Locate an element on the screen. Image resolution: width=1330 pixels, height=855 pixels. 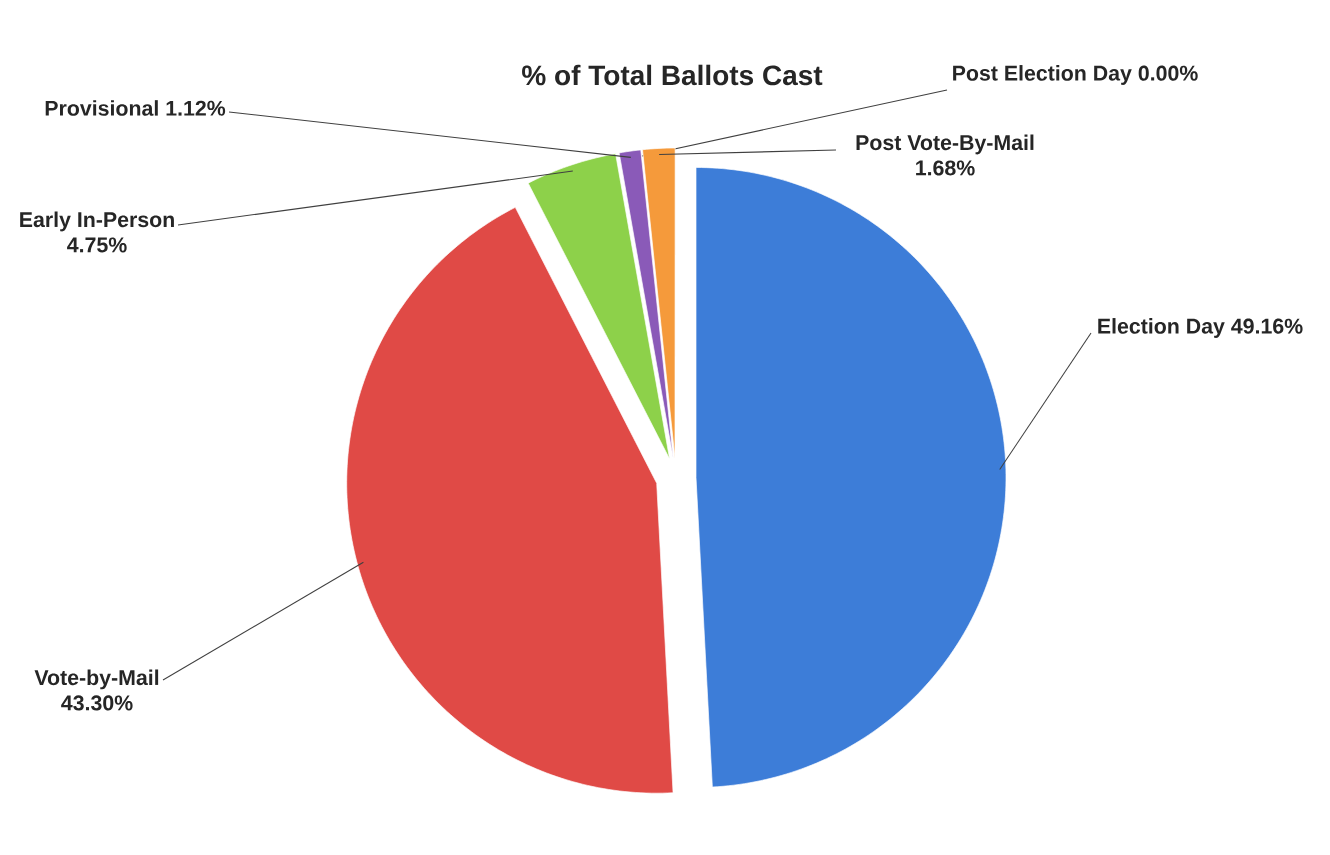
data-label: 43.30% is located at coordinates (97, 703).